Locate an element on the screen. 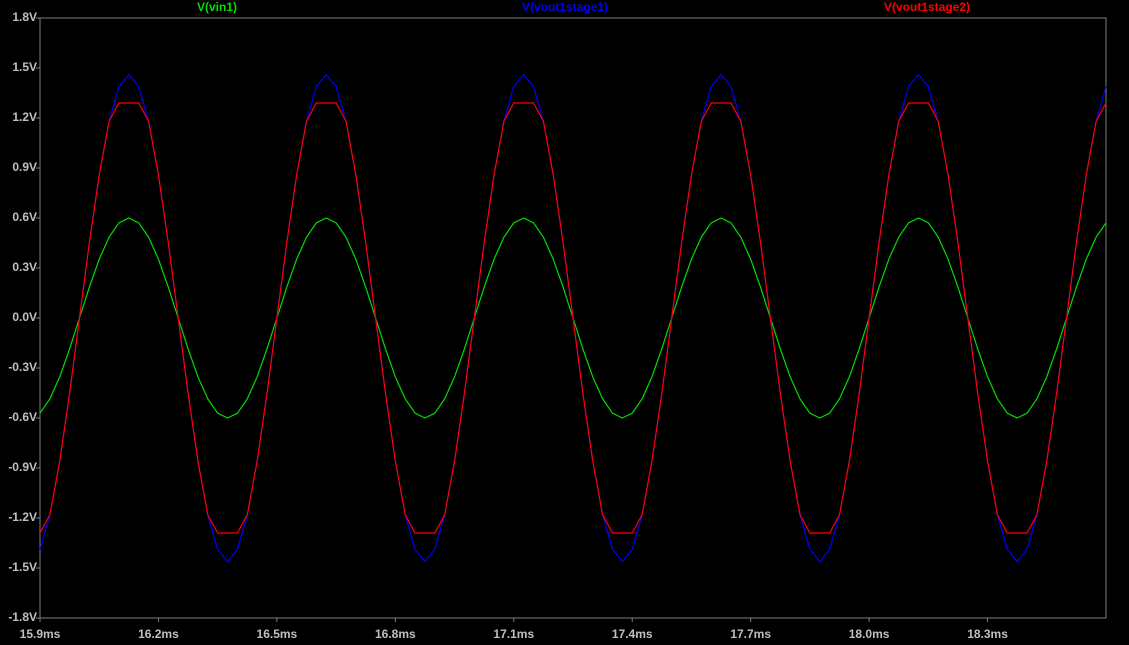 This screenshot has width=1129, height=645. x-tick-label: 17.4ms is located at coordinates (632, 634).